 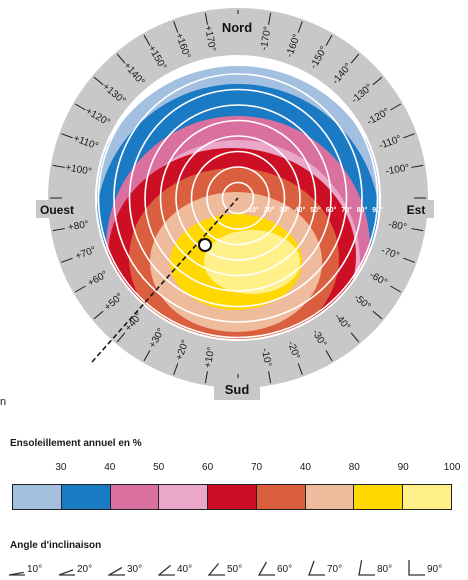 I want to click on orientation-line, so click(x=165, y=280).